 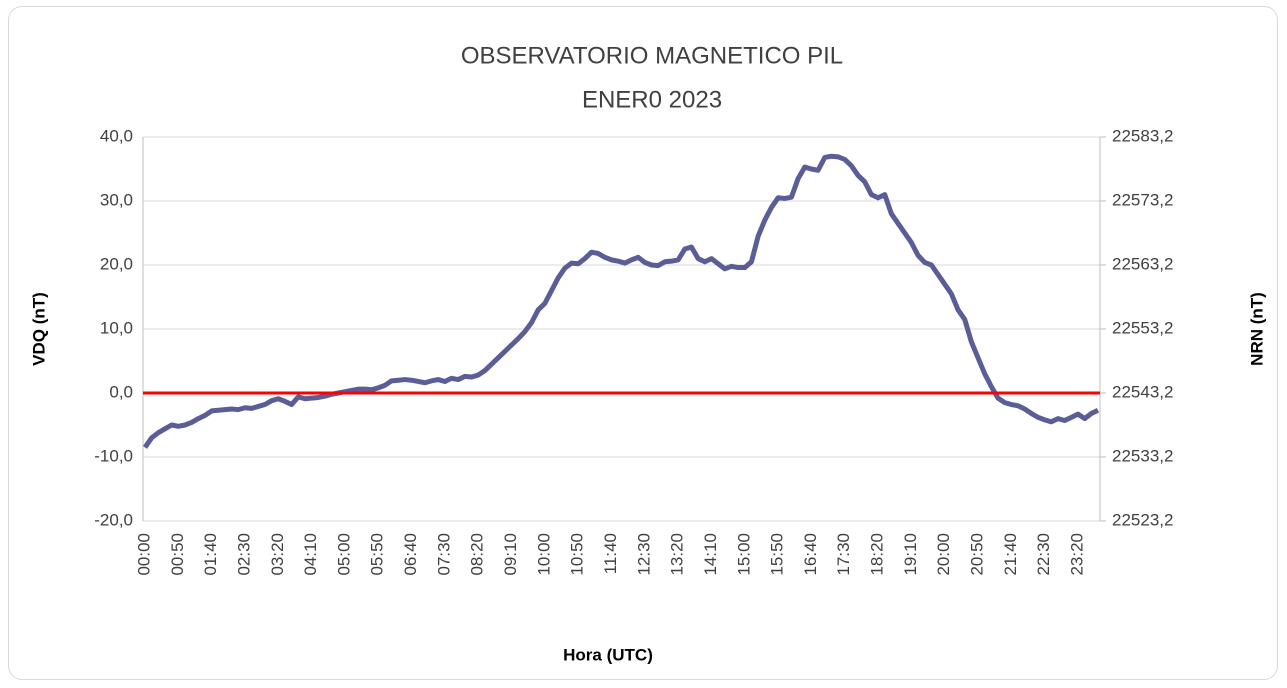 What do you see at coordinates (116, 199) in the screenshot?
I see `y-tick-label: 30,0` at bounding box center [116, 199].